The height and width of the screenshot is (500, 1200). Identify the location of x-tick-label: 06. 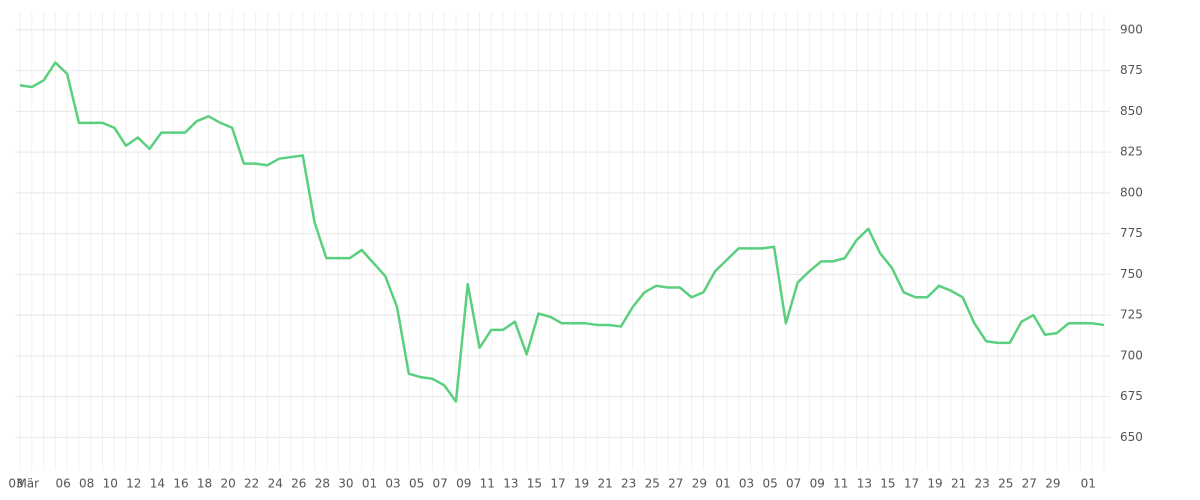
(62, 484).